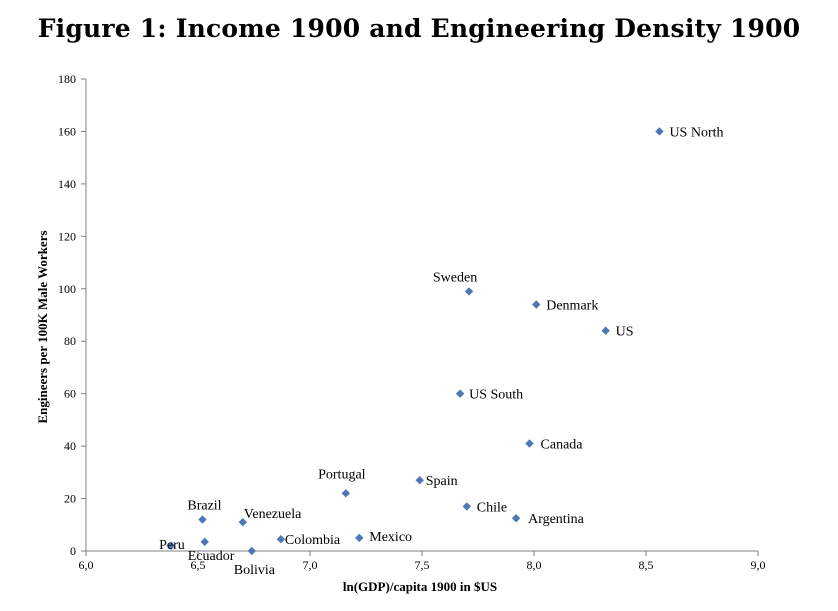  Describe the element at coordinates (562, 444) in the screenshot. I see `point-label: Canada` at that location.